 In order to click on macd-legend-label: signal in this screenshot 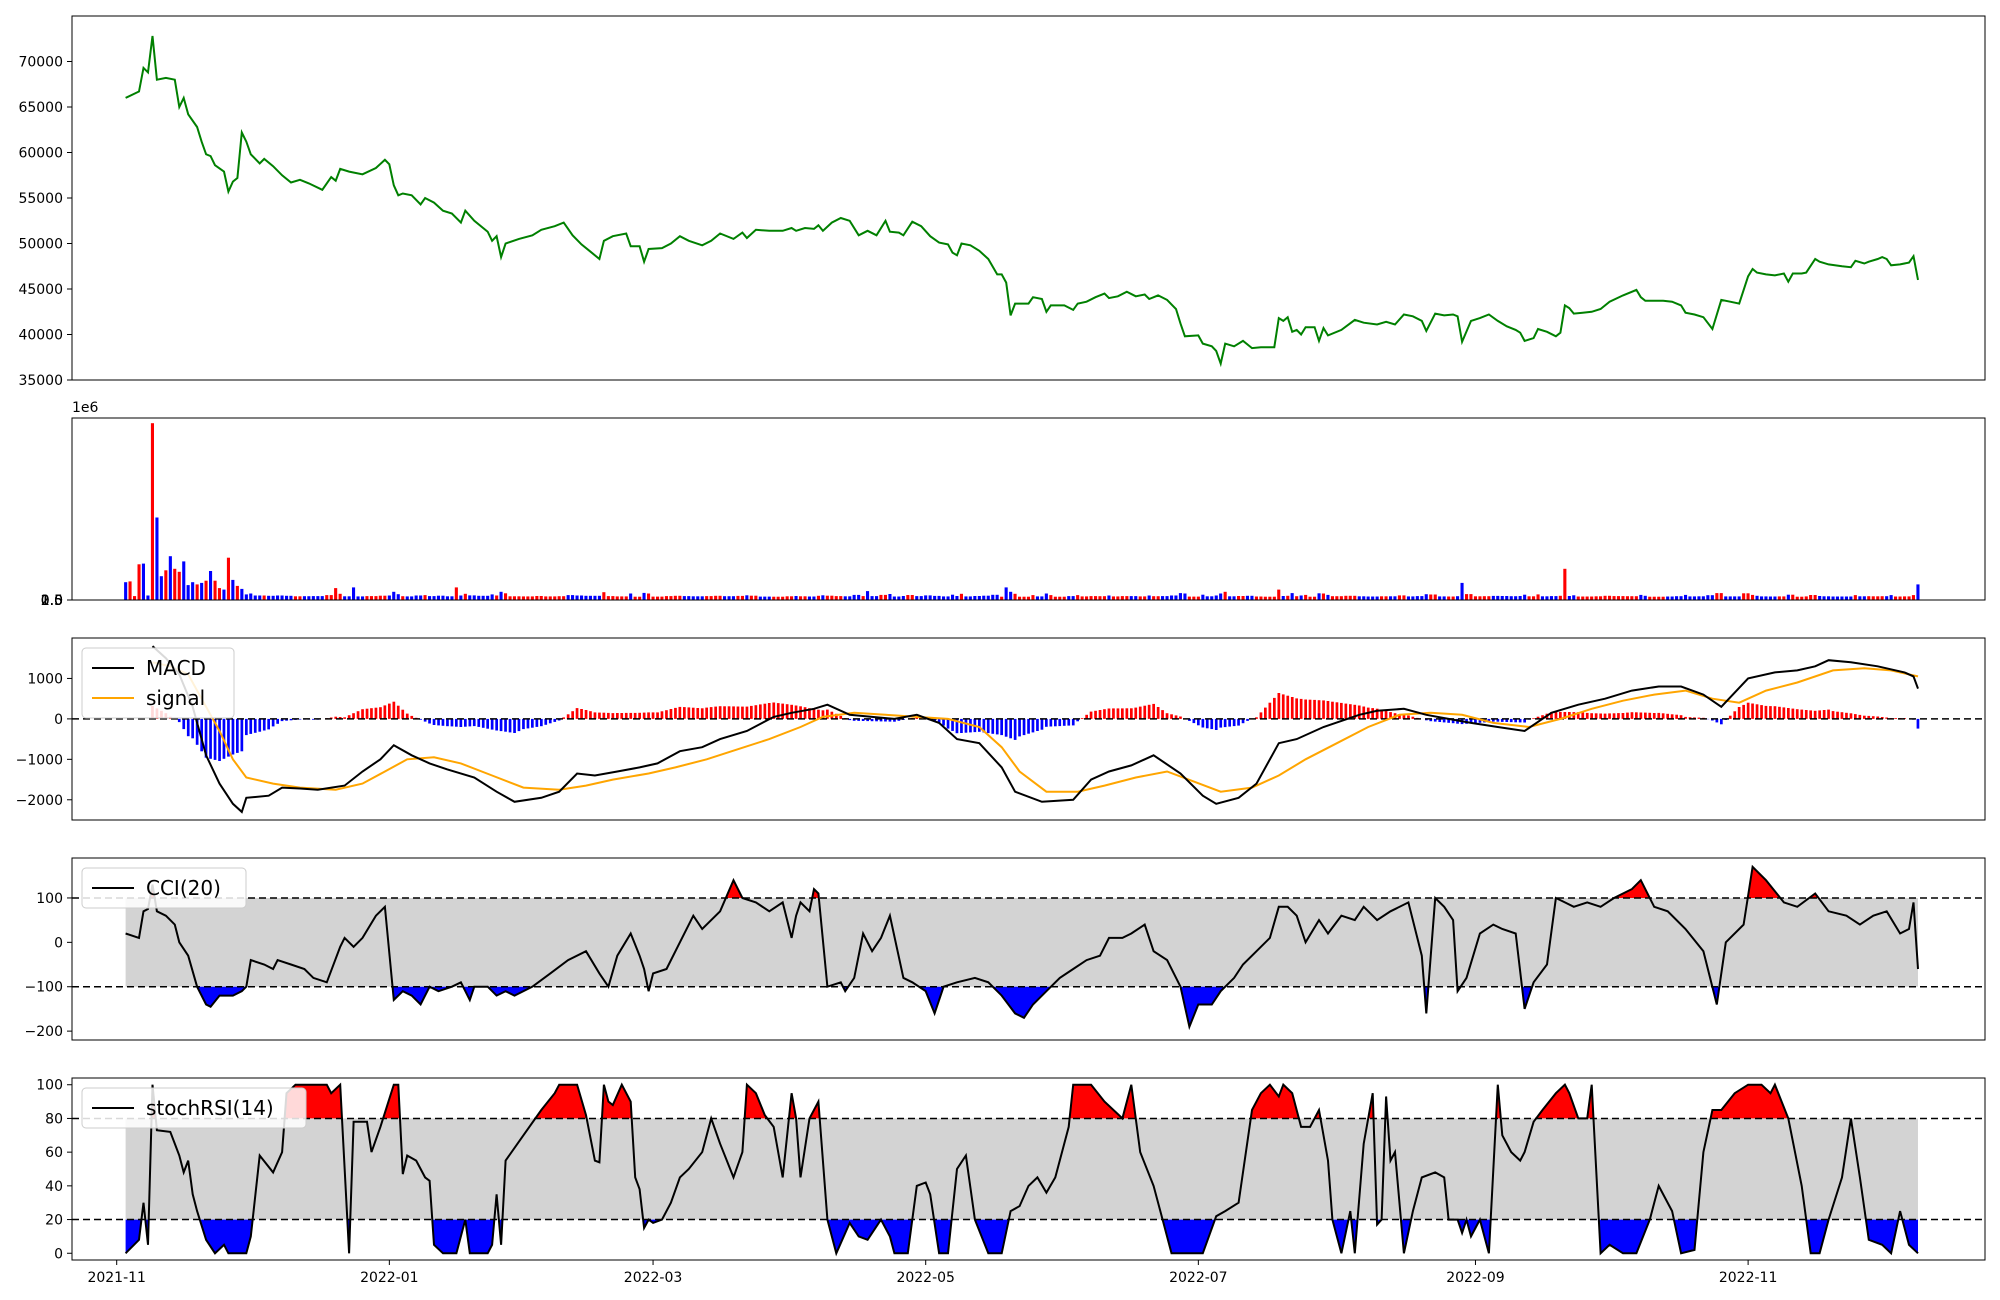, I will do `click(175, 698)`.